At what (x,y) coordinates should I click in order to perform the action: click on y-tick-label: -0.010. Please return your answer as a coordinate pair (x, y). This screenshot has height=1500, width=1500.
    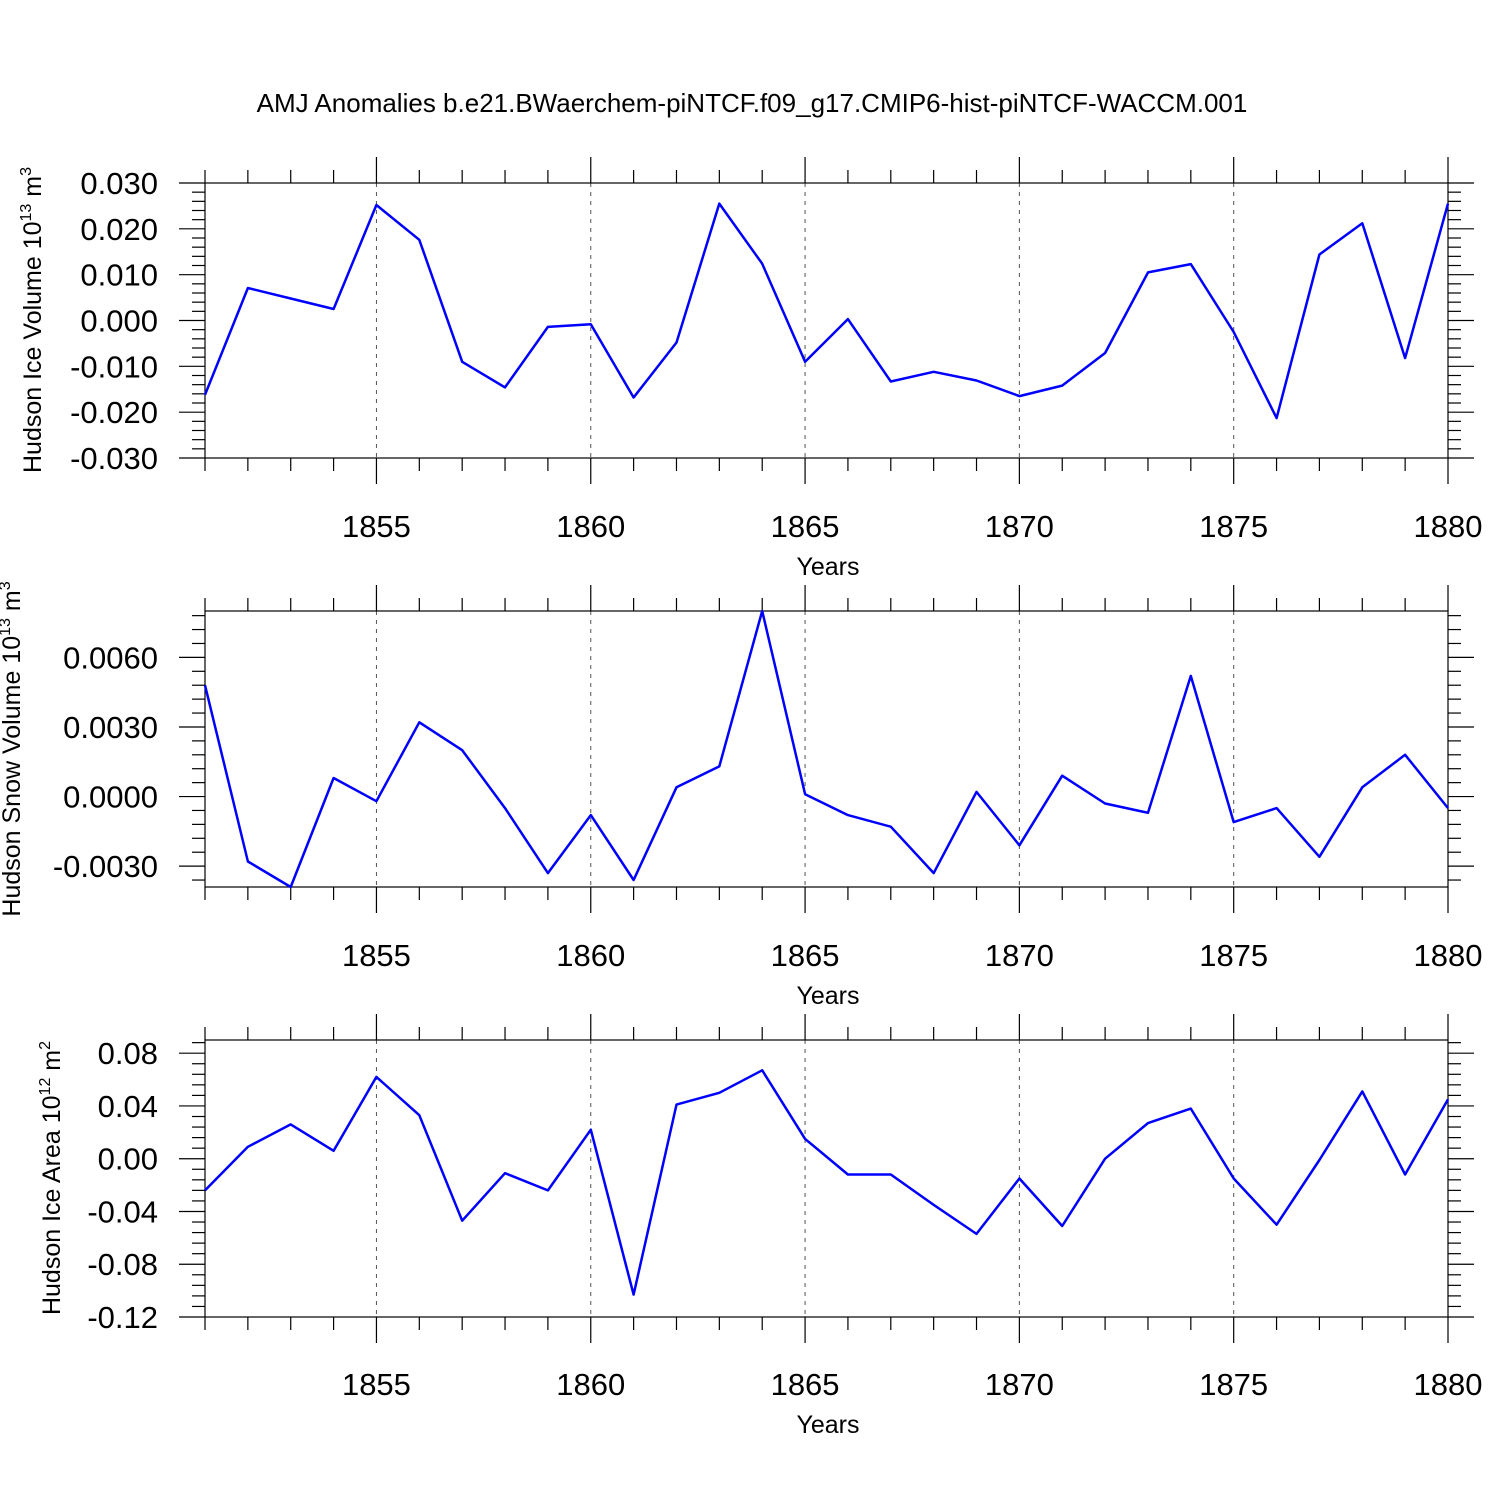
    Looking at the image, I should click on (114, 366).